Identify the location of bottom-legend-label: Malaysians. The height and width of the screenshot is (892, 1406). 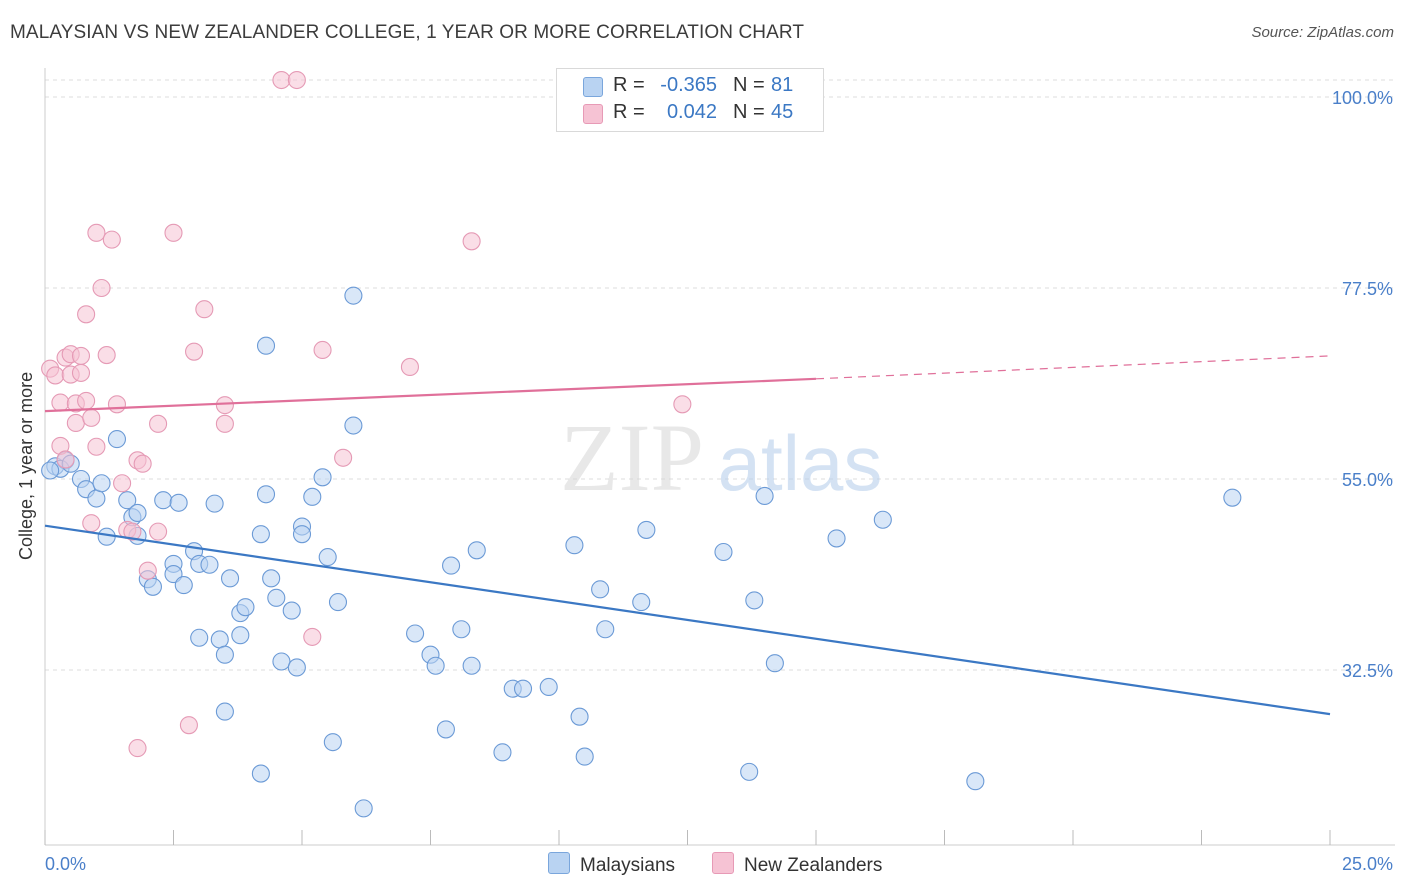
(628, 865).